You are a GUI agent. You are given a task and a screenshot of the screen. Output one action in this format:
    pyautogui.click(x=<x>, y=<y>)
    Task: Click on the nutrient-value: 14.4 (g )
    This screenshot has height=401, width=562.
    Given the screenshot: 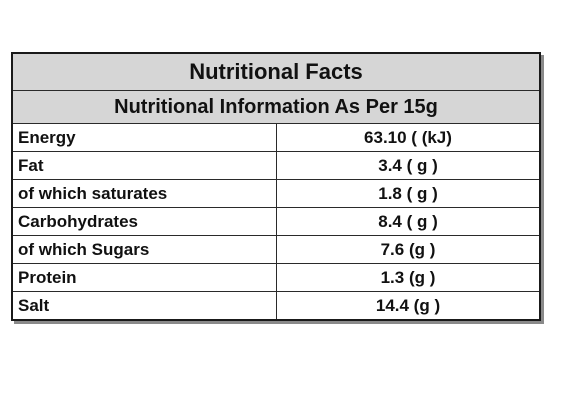 What is the action you would take?
    pyautogui.click(x=408, y=306)
    